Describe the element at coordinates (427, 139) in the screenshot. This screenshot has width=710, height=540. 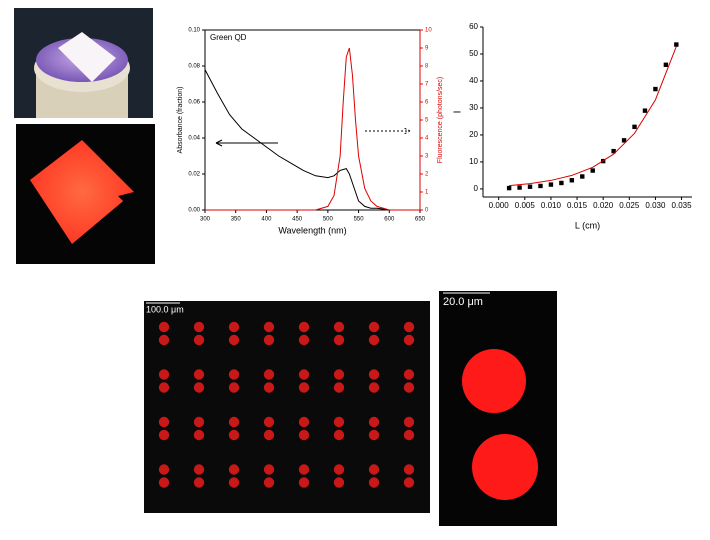
I see `y2-tick-label: 4` at that location.